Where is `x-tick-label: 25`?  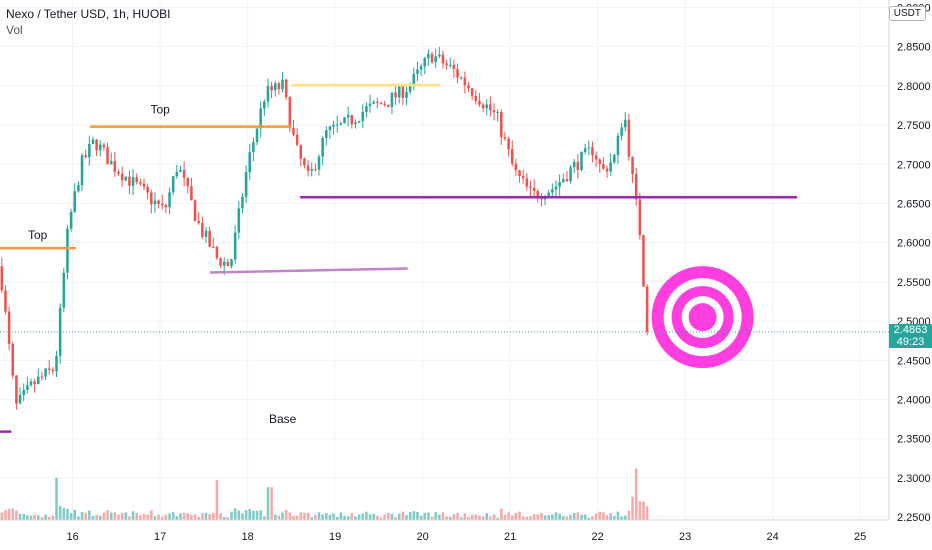
x-tick-label: 25 is located at coordinates (860, 537).